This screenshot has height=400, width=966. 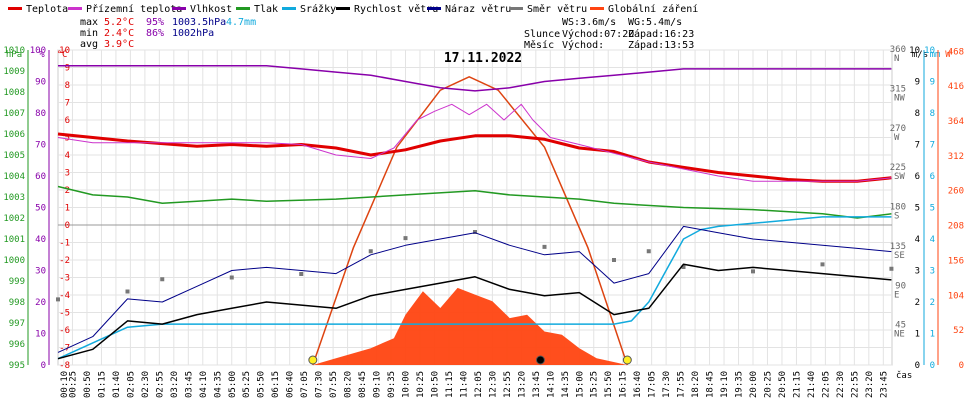 What do you see at coordinates (43, 366) in the screenshot?
I see `axis-pct-tick: 0` at bounding box center [43, 366].